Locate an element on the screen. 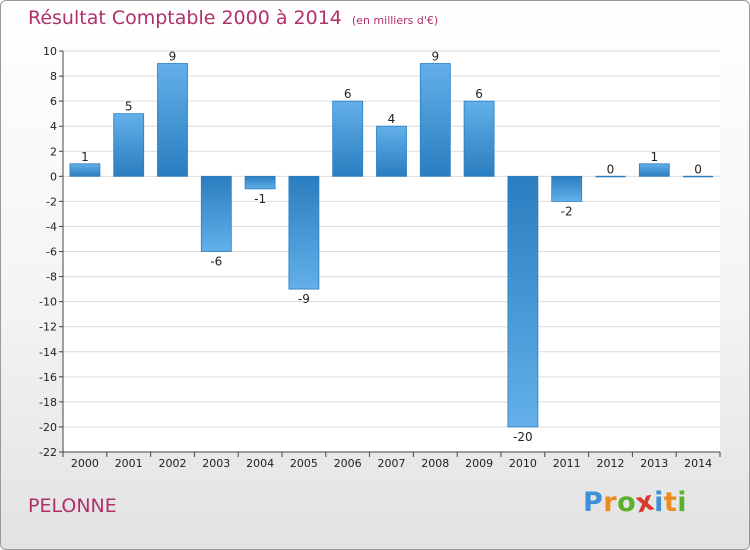  data-label: 5 is located at coordinates (129, 107).